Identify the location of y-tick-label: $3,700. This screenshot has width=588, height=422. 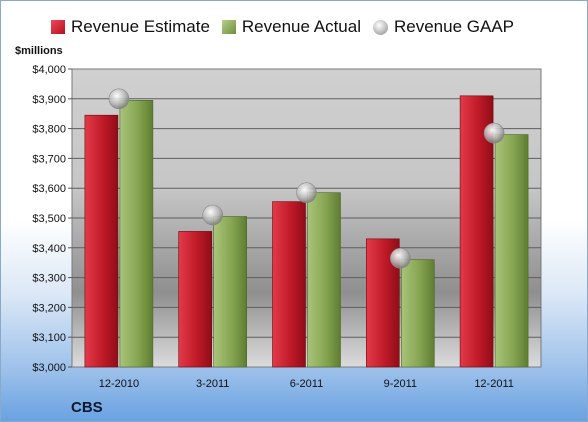
(49, 159).